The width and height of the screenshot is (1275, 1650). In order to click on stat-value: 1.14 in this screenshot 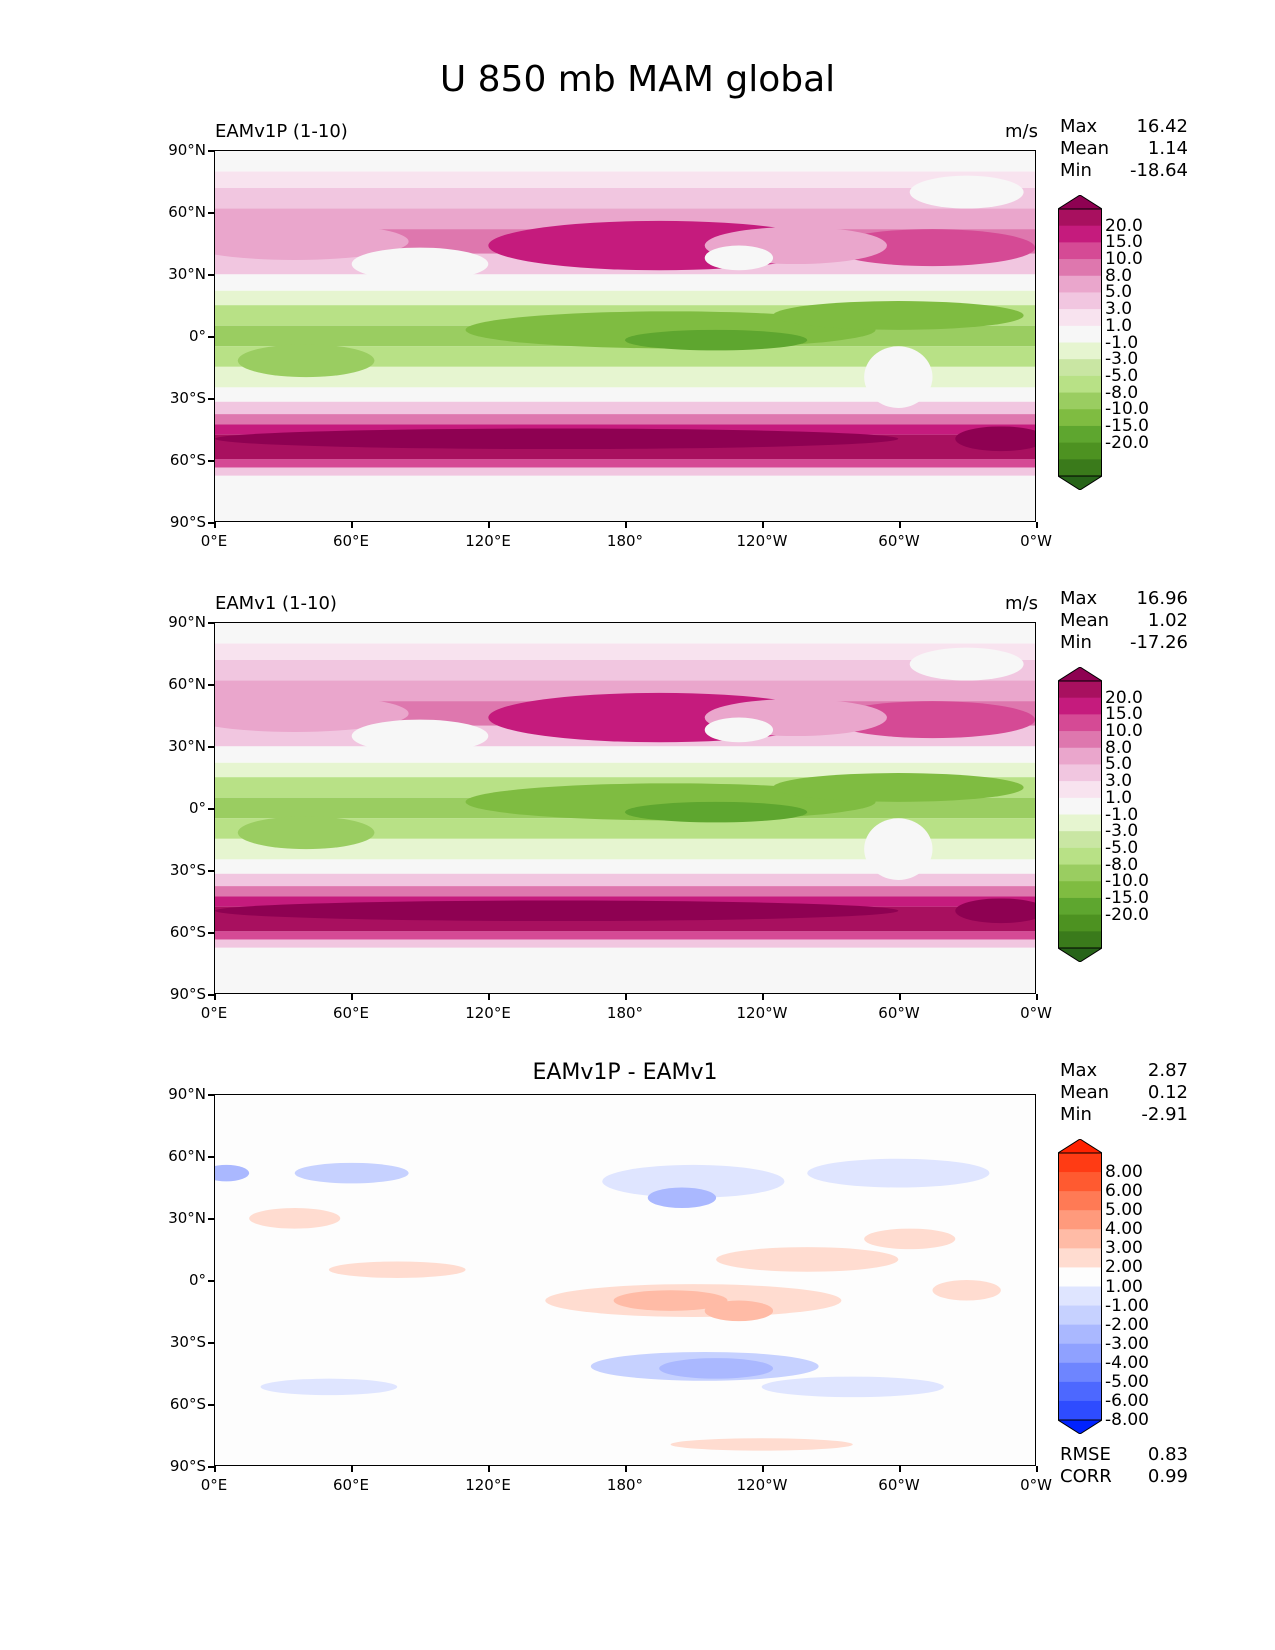, I will do `click(1167, 148)`.